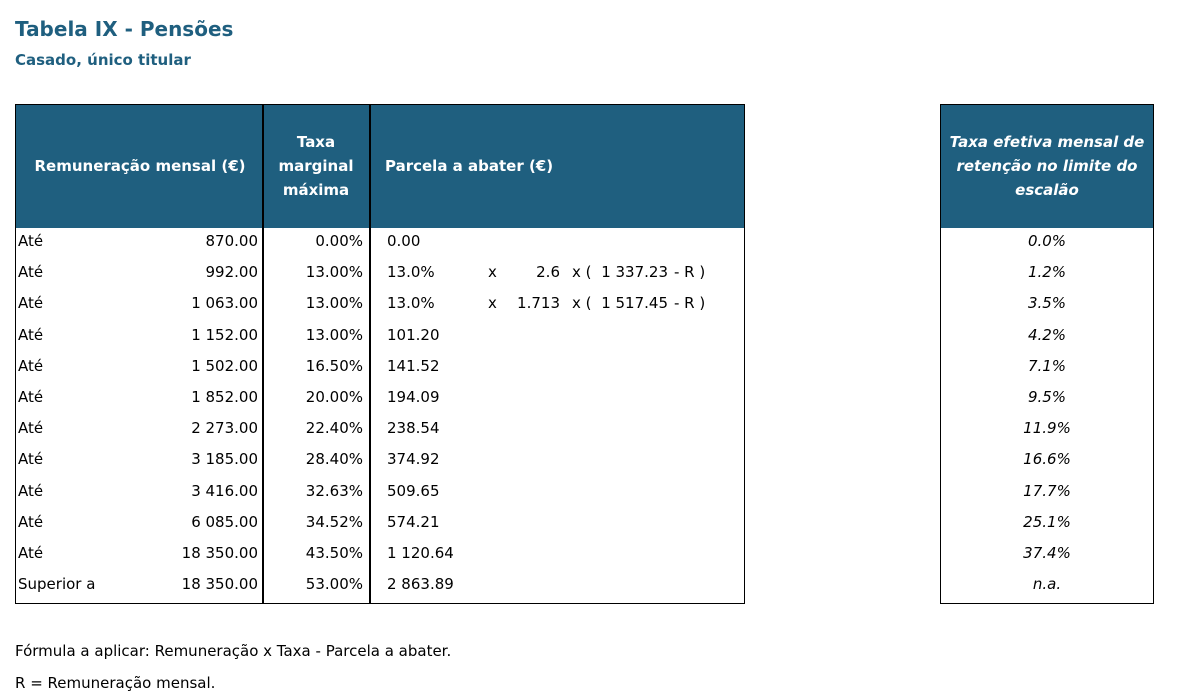 Image resolution: width=1188 pixels, height=698 pixels. I want to click on effective-rate: 0.0%, so click(1047, 241).